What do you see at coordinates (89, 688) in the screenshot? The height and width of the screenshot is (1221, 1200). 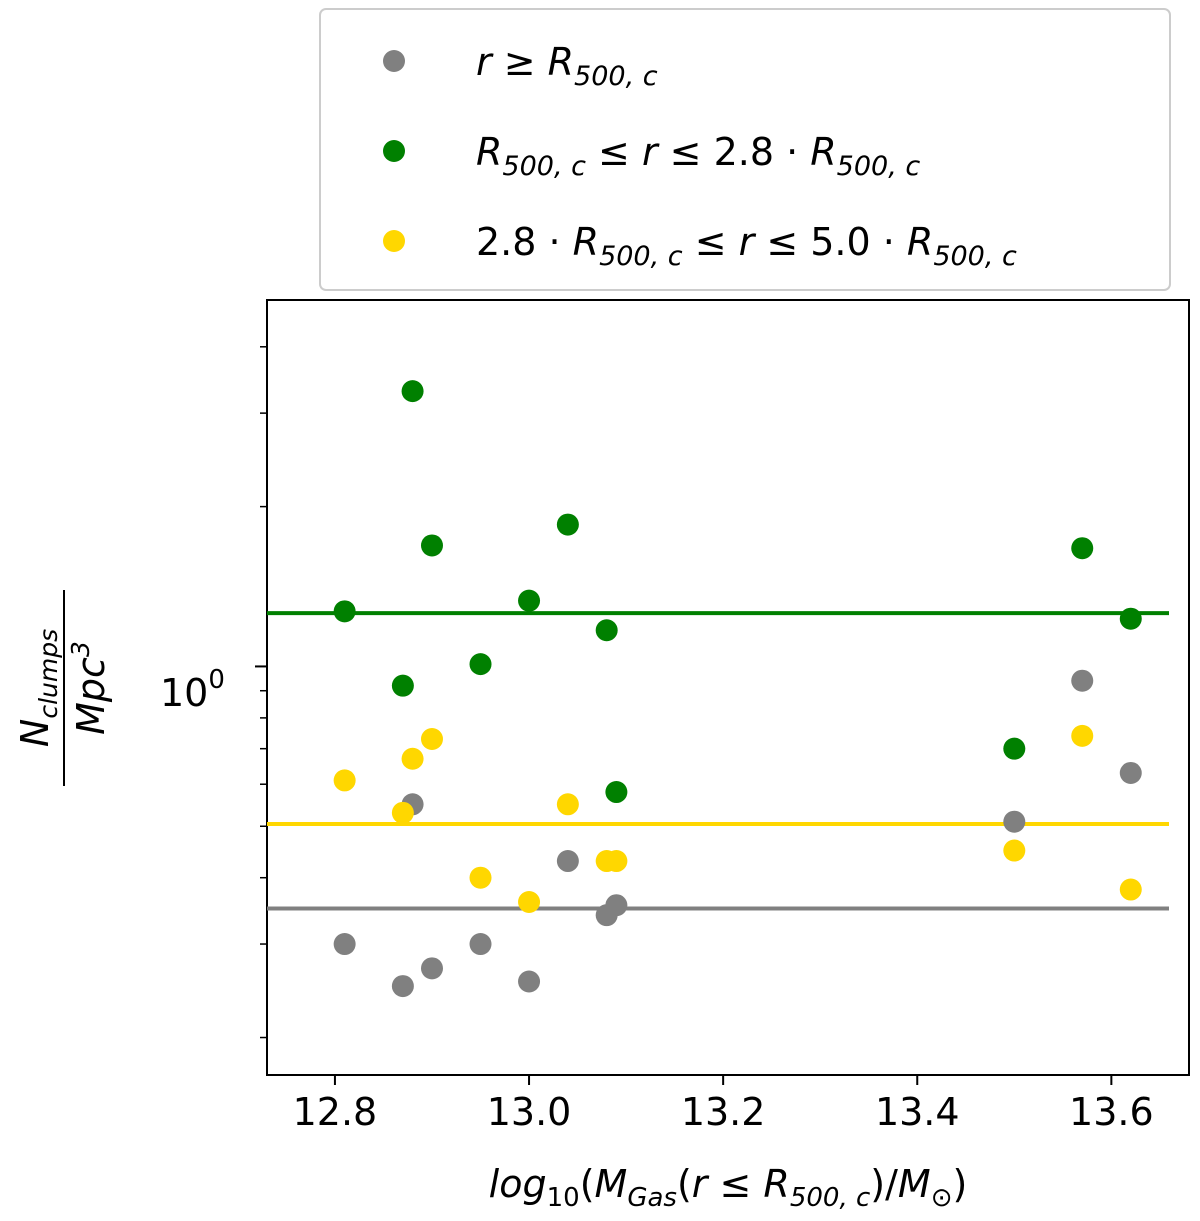 I see `svg-text: Mpc3` at bounding box center [89, 688].